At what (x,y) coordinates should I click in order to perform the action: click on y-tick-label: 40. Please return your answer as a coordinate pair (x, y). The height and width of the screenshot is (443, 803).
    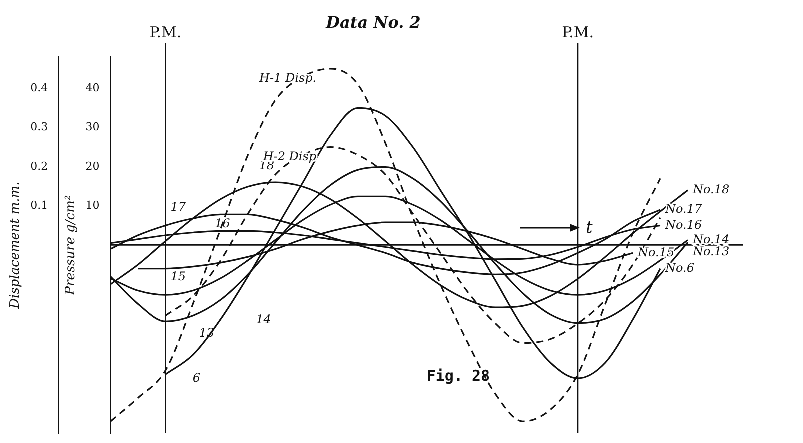
    Looking at the image, I should click on (93, 87).